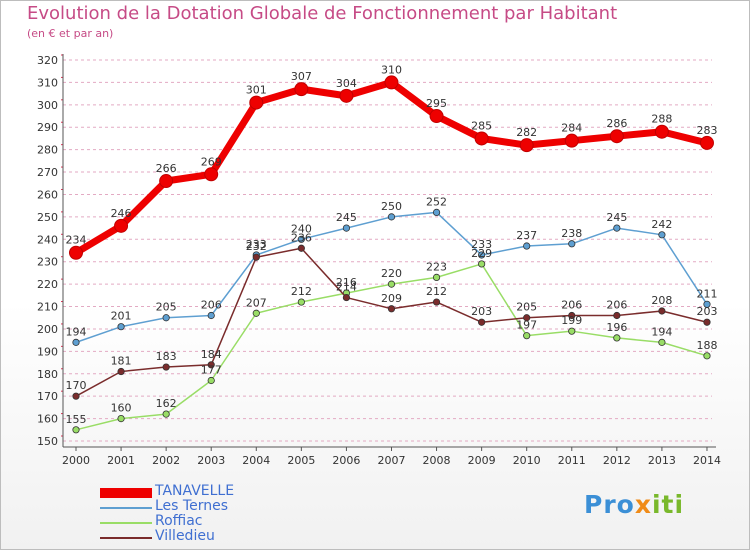  What do you see at coordinates (301, 228) in the screenshot?
I see `data-label: 240` at bounding box center [301, 228].